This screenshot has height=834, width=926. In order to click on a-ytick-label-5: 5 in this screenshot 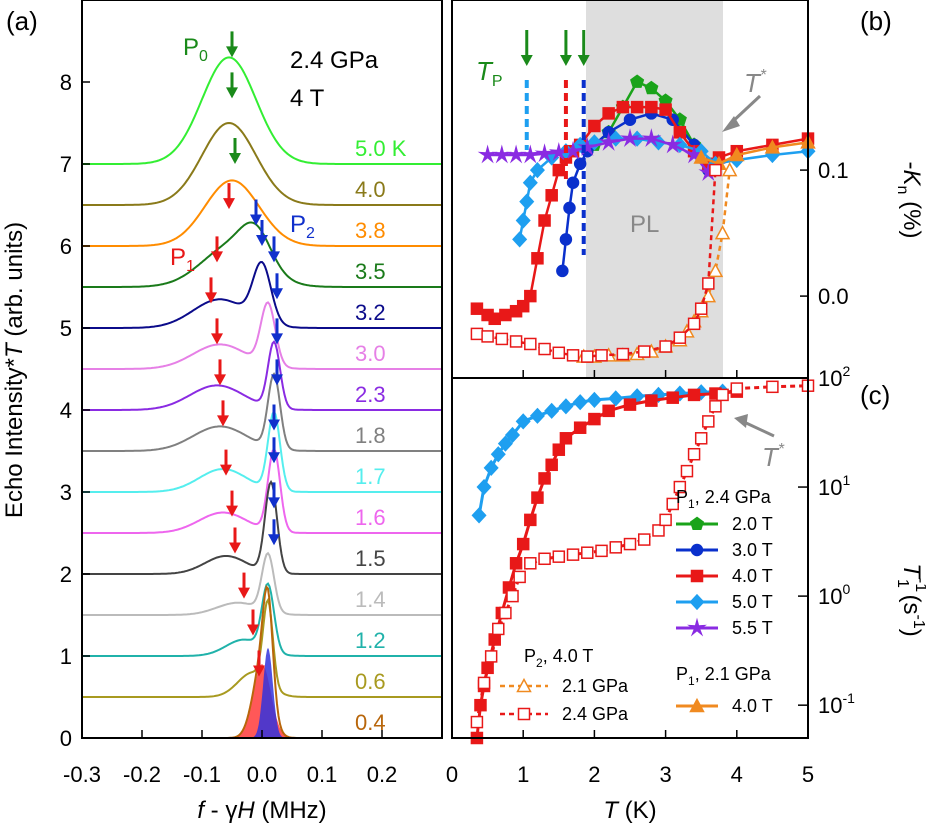, I will do `click(66, 328)`.